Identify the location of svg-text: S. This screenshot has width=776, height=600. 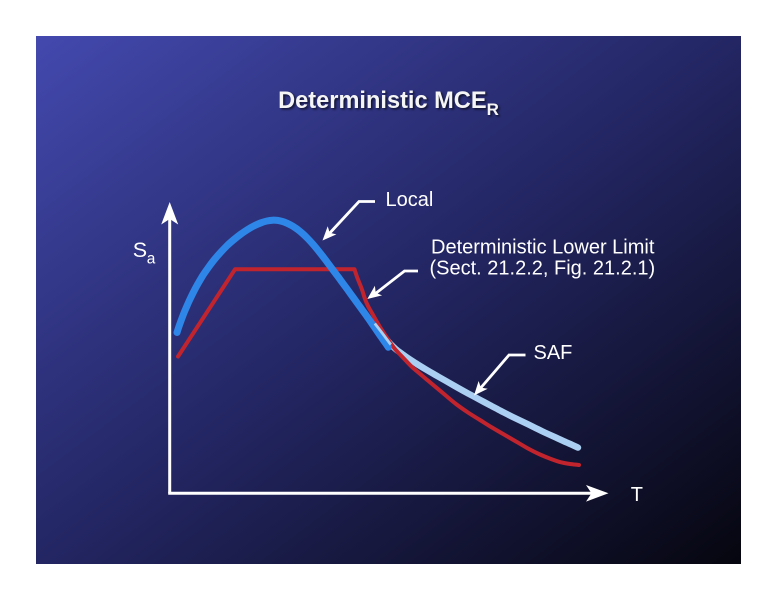
(140, 250).